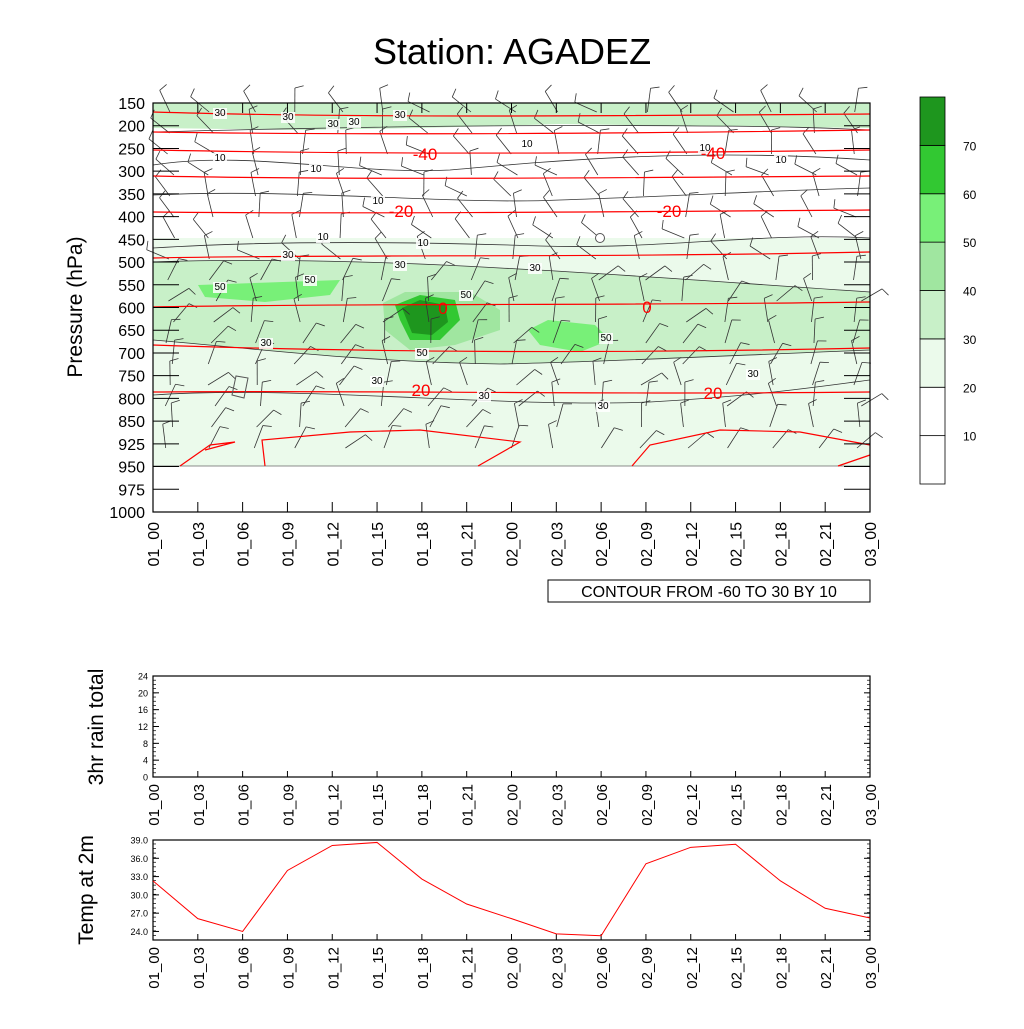 The width and height of the screenshot is (1024, 1029). Describe the element at coordinates (145, 778) in the screenshot. I see `value-tick-label: 0` at that location.